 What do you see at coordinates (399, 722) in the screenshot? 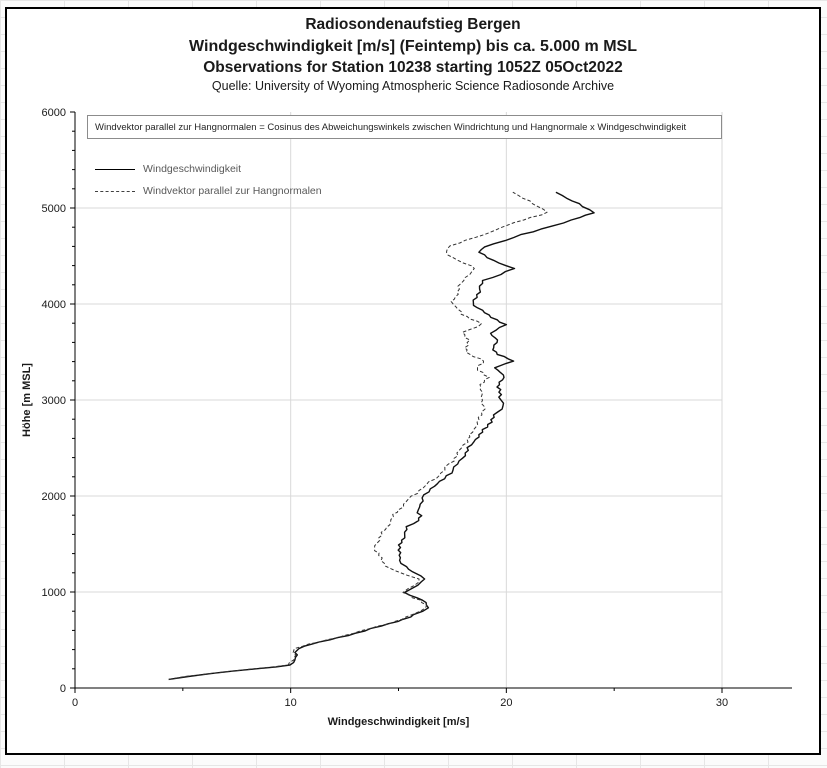
I see `x-axis-title: Windgeschwindigkeit [m/s]` at bounding box center [399, 722].